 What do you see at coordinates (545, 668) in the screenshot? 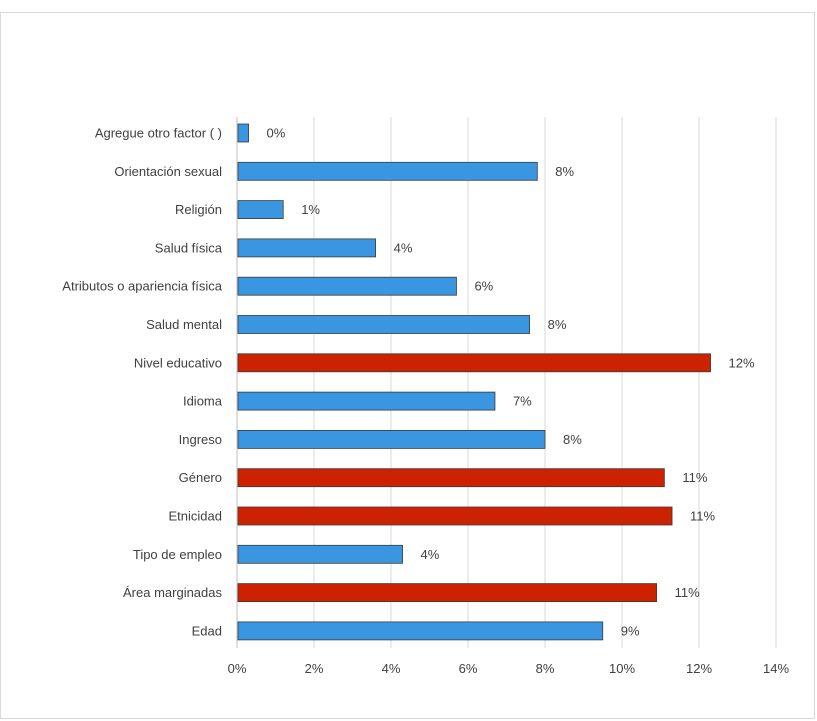
I see `x-tick-label: 8%` at bounding box center [545, 668].